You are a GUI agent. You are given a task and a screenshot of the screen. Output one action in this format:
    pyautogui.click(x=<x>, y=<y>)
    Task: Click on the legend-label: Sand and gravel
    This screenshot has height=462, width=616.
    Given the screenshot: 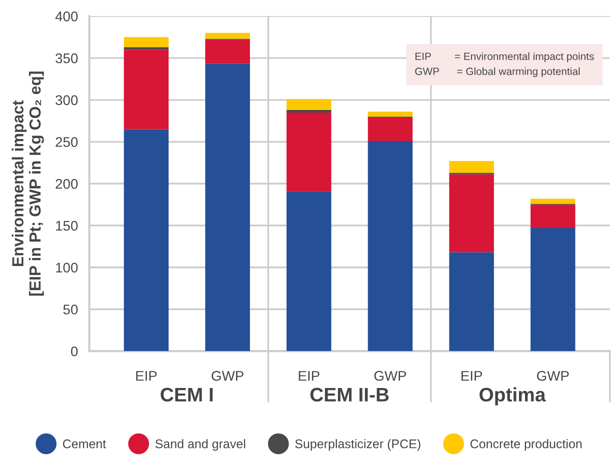 What is the action you would take?
    pyautogui.click(x=200, y=445)
    